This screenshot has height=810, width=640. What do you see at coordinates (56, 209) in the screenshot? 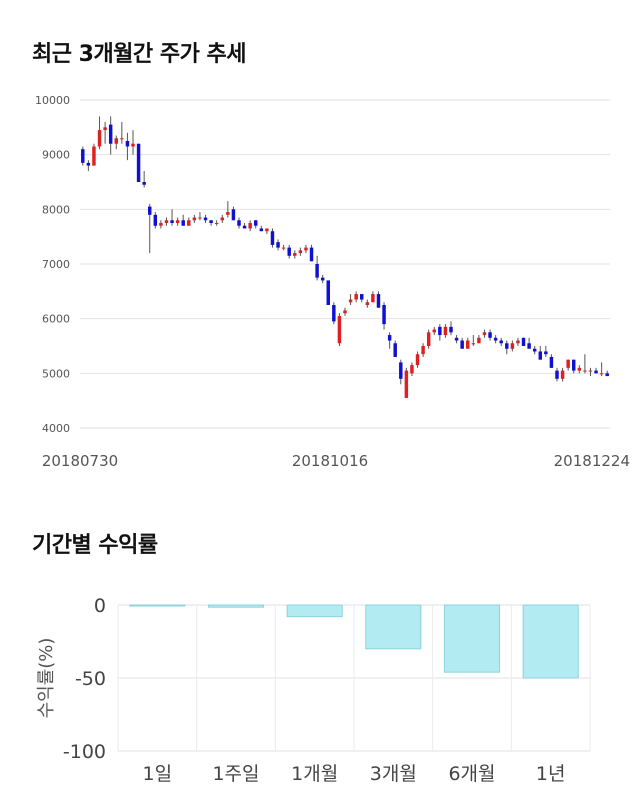
I see `price-y-tick-label: 8000` at bounding box center [56, 209].